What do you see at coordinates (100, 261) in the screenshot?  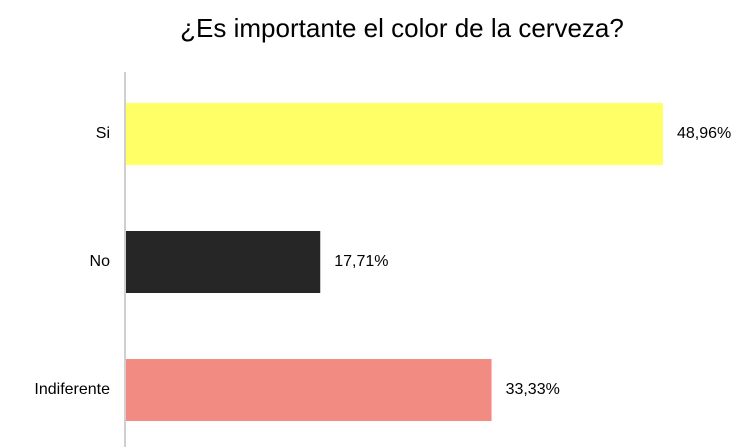 I see `category-label: No` at bounding box center [100, 261].